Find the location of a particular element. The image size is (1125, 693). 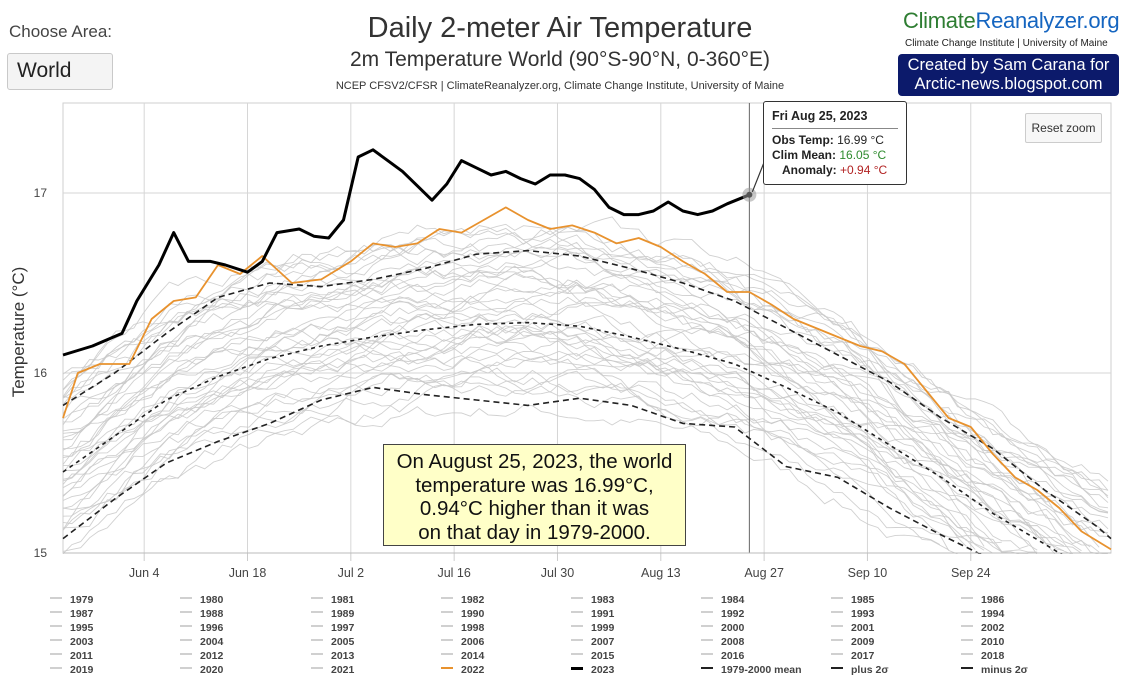

tooltip-anom-label: Anomaly: is located at coordinates (809, 170).